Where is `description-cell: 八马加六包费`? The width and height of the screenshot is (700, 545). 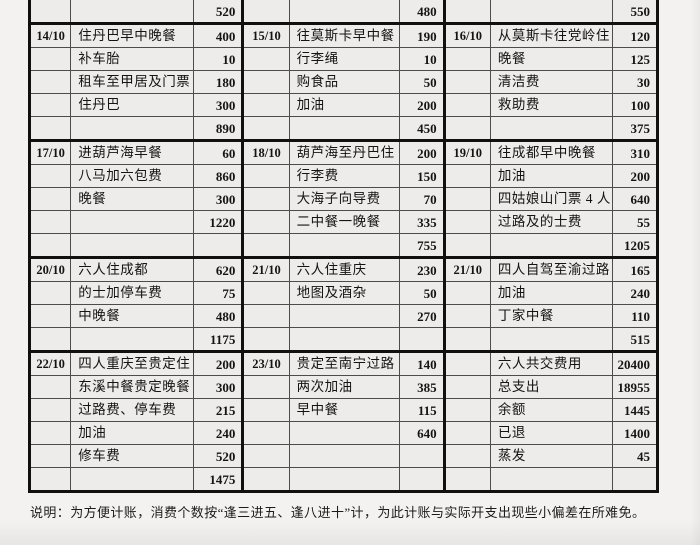
description-cell: 八马加六包费 is located at coordinates (132, 176).